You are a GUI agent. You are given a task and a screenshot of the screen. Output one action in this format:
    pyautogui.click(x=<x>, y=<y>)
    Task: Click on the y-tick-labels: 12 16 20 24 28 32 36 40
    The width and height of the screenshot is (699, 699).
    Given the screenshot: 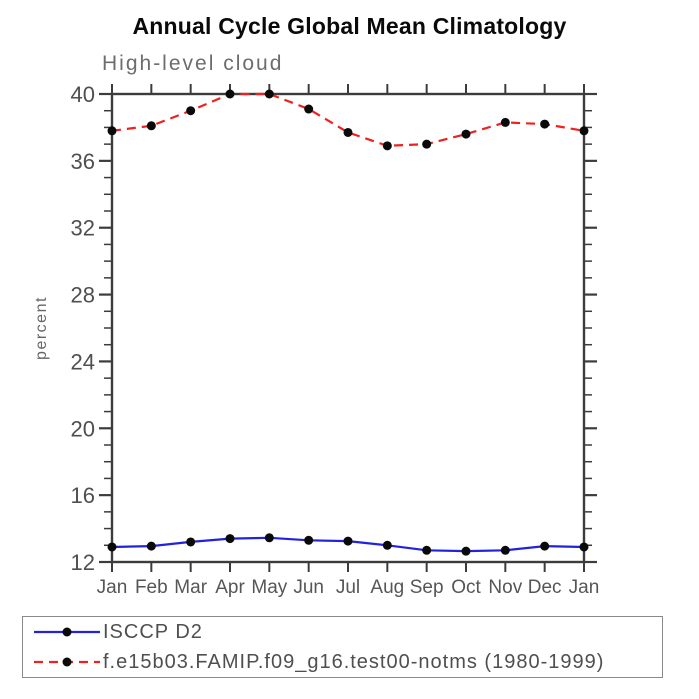 What is the action you would take?
    pyautogui.click(x=83, y=328)
    